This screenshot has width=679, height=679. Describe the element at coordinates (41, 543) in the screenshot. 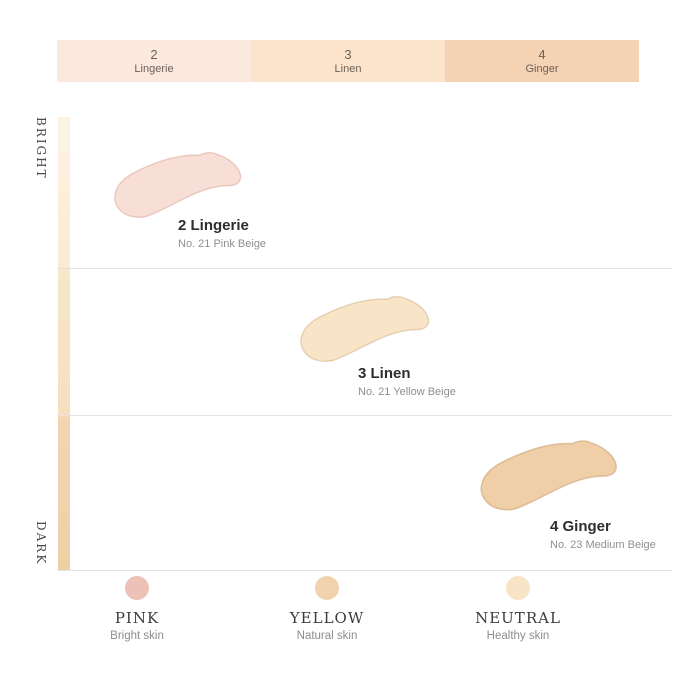

I see `tone-axis-dark-label: DARK` at that location.